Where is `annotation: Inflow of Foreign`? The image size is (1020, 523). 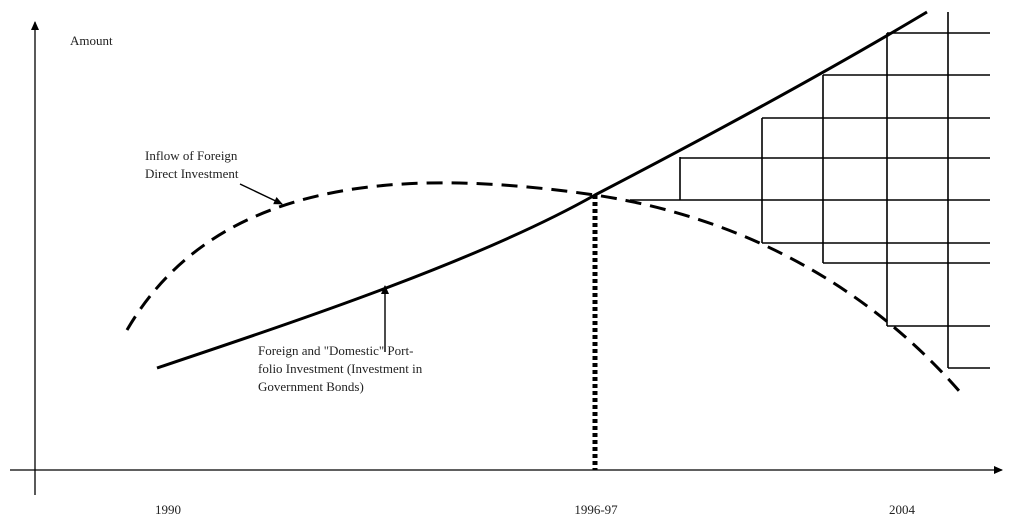 annotation: Inflow of Foreign is located at coordinates (191, 155).